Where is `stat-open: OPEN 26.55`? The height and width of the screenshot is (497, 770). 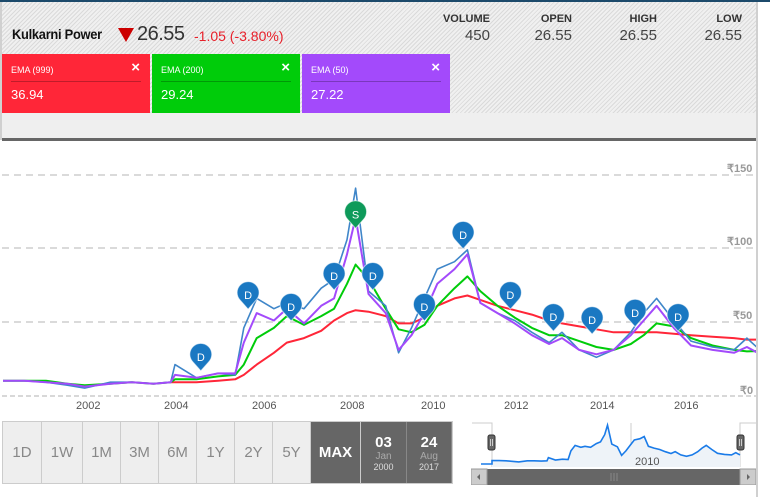
stat-open: OPEN 26.55 is located at coordinates (532, 28).